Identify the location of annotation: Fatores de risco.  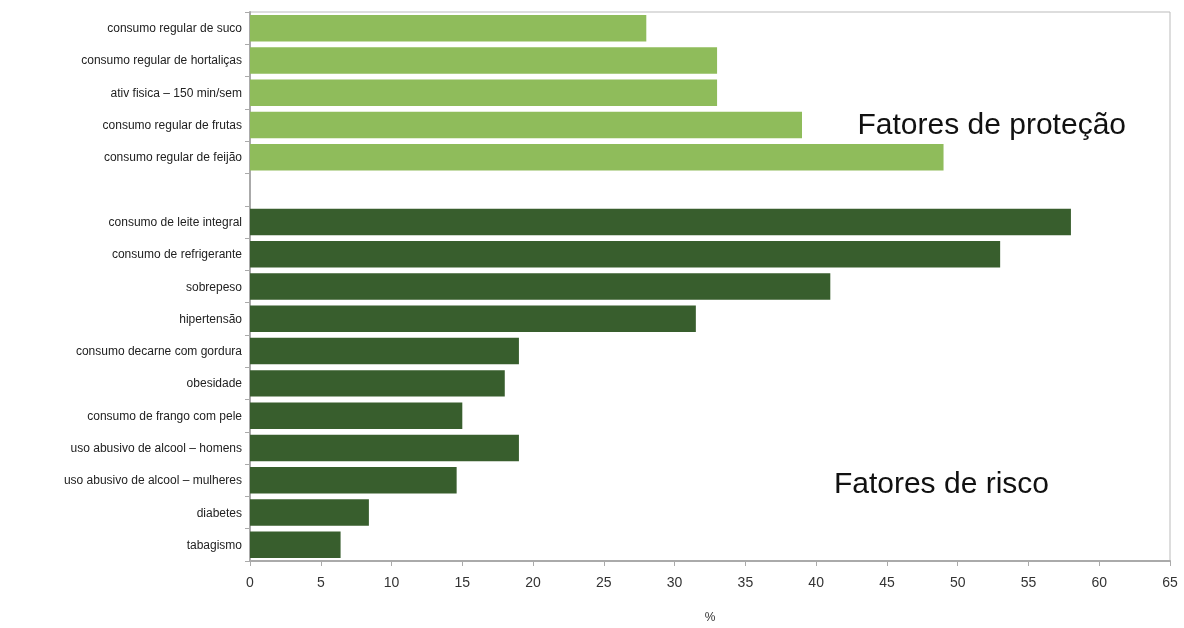
(941, 482).